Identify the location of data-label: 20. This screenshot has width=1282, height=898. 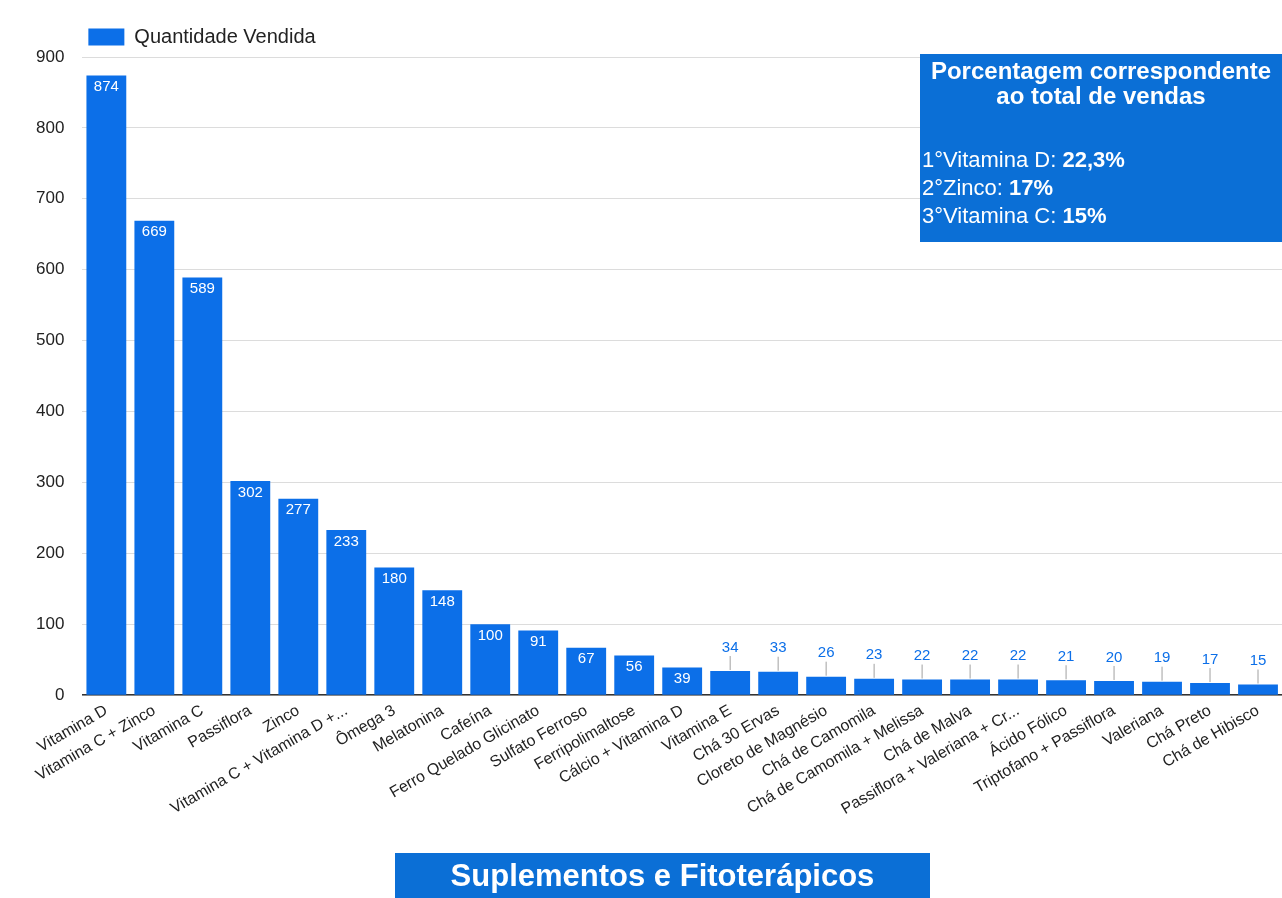
(1114, 656).